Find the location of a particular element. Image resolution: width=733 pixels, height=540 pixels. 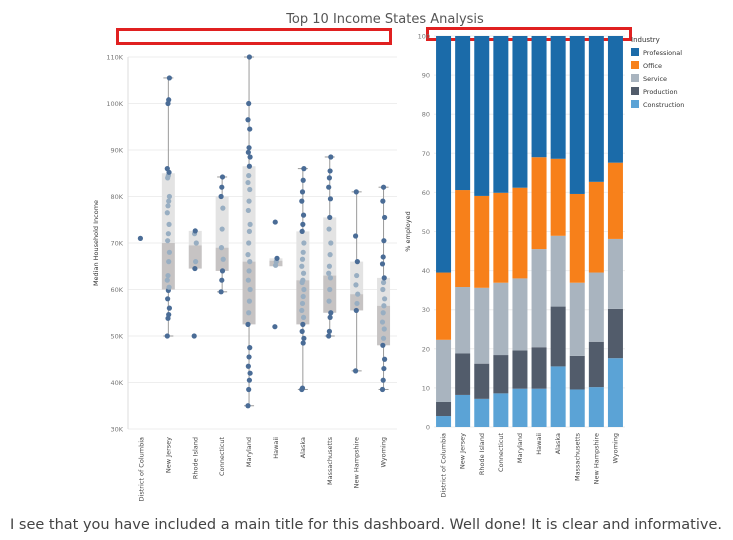

box-x-tick-label: Wyoming is located at coordinates (384, 452).